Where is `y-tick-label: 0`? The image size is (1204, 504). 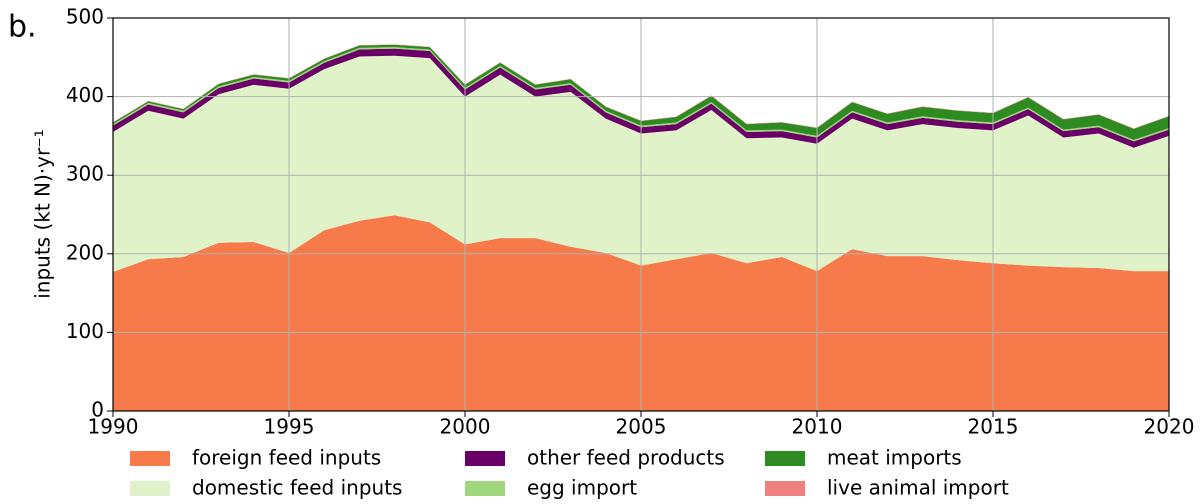
y-tick-label: 0 is located at coordinates (97, 410).